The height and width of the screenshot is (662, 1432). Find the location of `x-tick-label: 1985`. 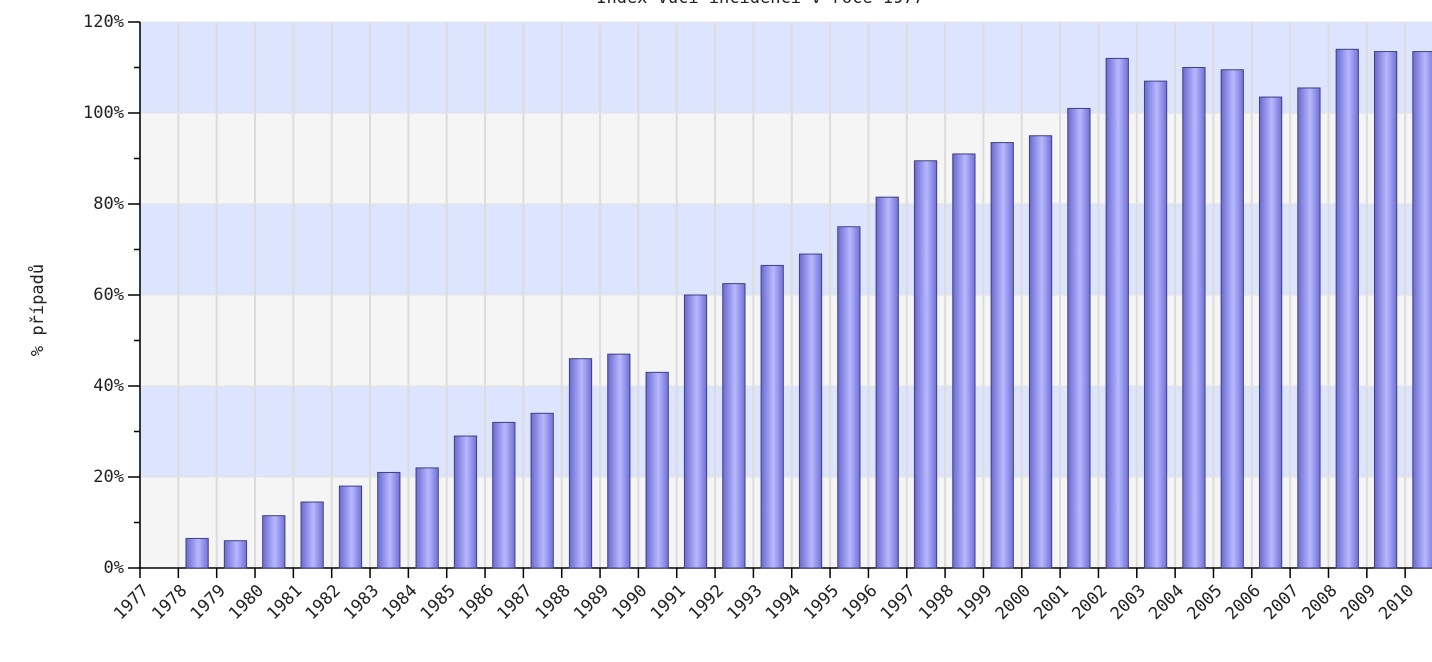

x-tick-label: 1985 is located at coordinates (438, 602).